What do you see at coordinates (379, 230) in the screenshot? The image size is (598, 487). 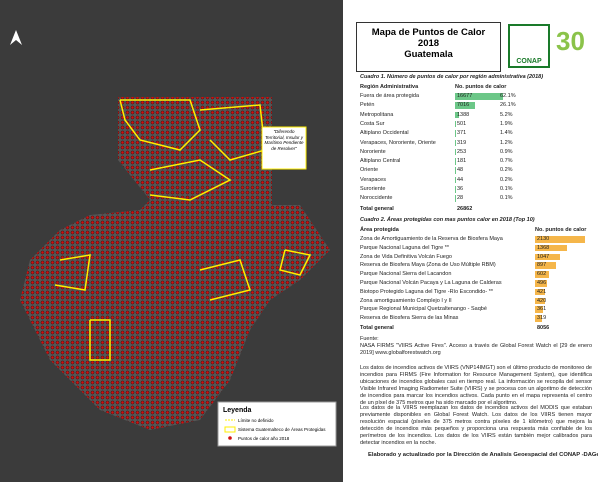 I see `column-header: Área protegida` at bounding box center [379, 230].